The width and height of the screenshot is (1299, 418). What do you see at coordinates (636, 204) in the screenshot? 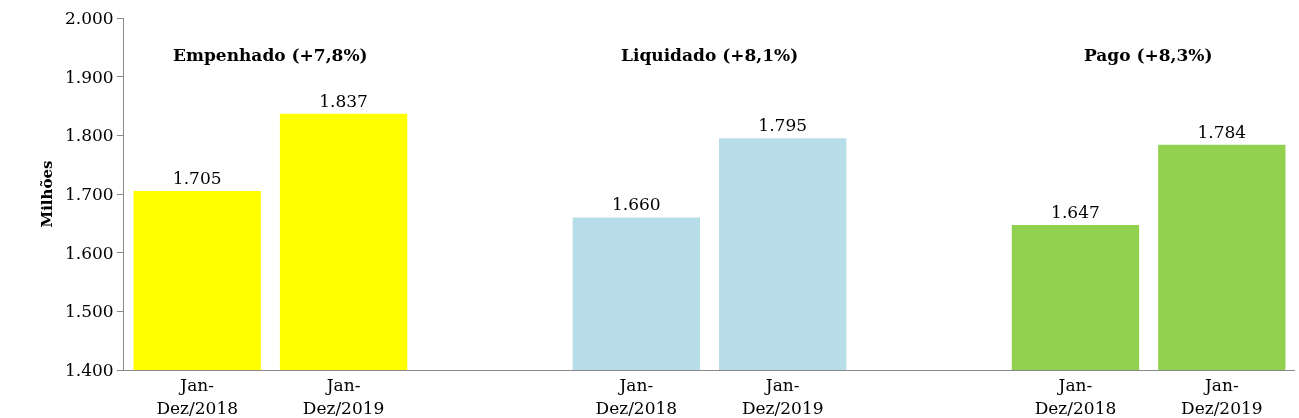
I see `data-label: 1.660` at bounding box center [636, 204].